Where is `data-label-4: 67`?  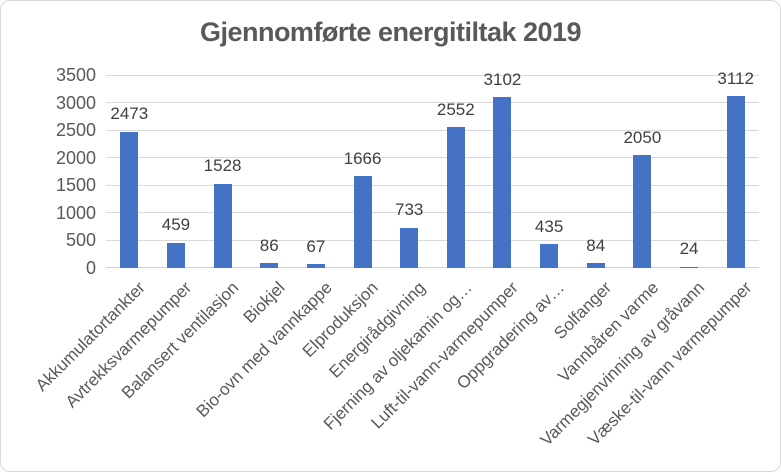 data-label-4: 67 is located at coordinates (316, 246).